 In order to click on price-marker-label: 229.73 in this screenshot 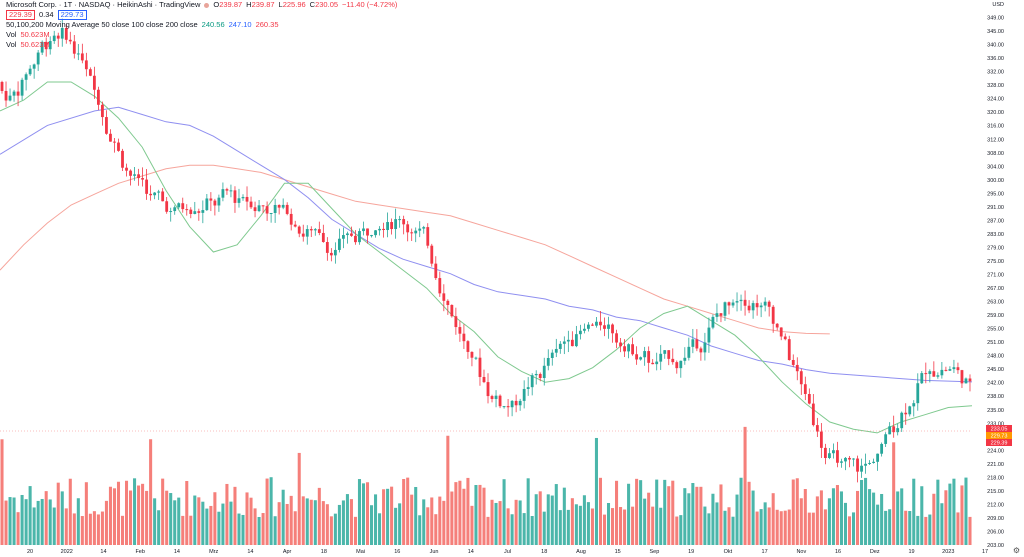, I will do `click(999, 437)`.